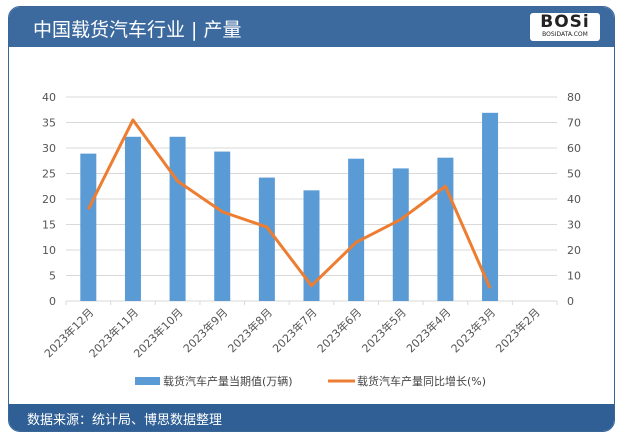  I want to click on y2-tick-label: 80, so click(574, 97).